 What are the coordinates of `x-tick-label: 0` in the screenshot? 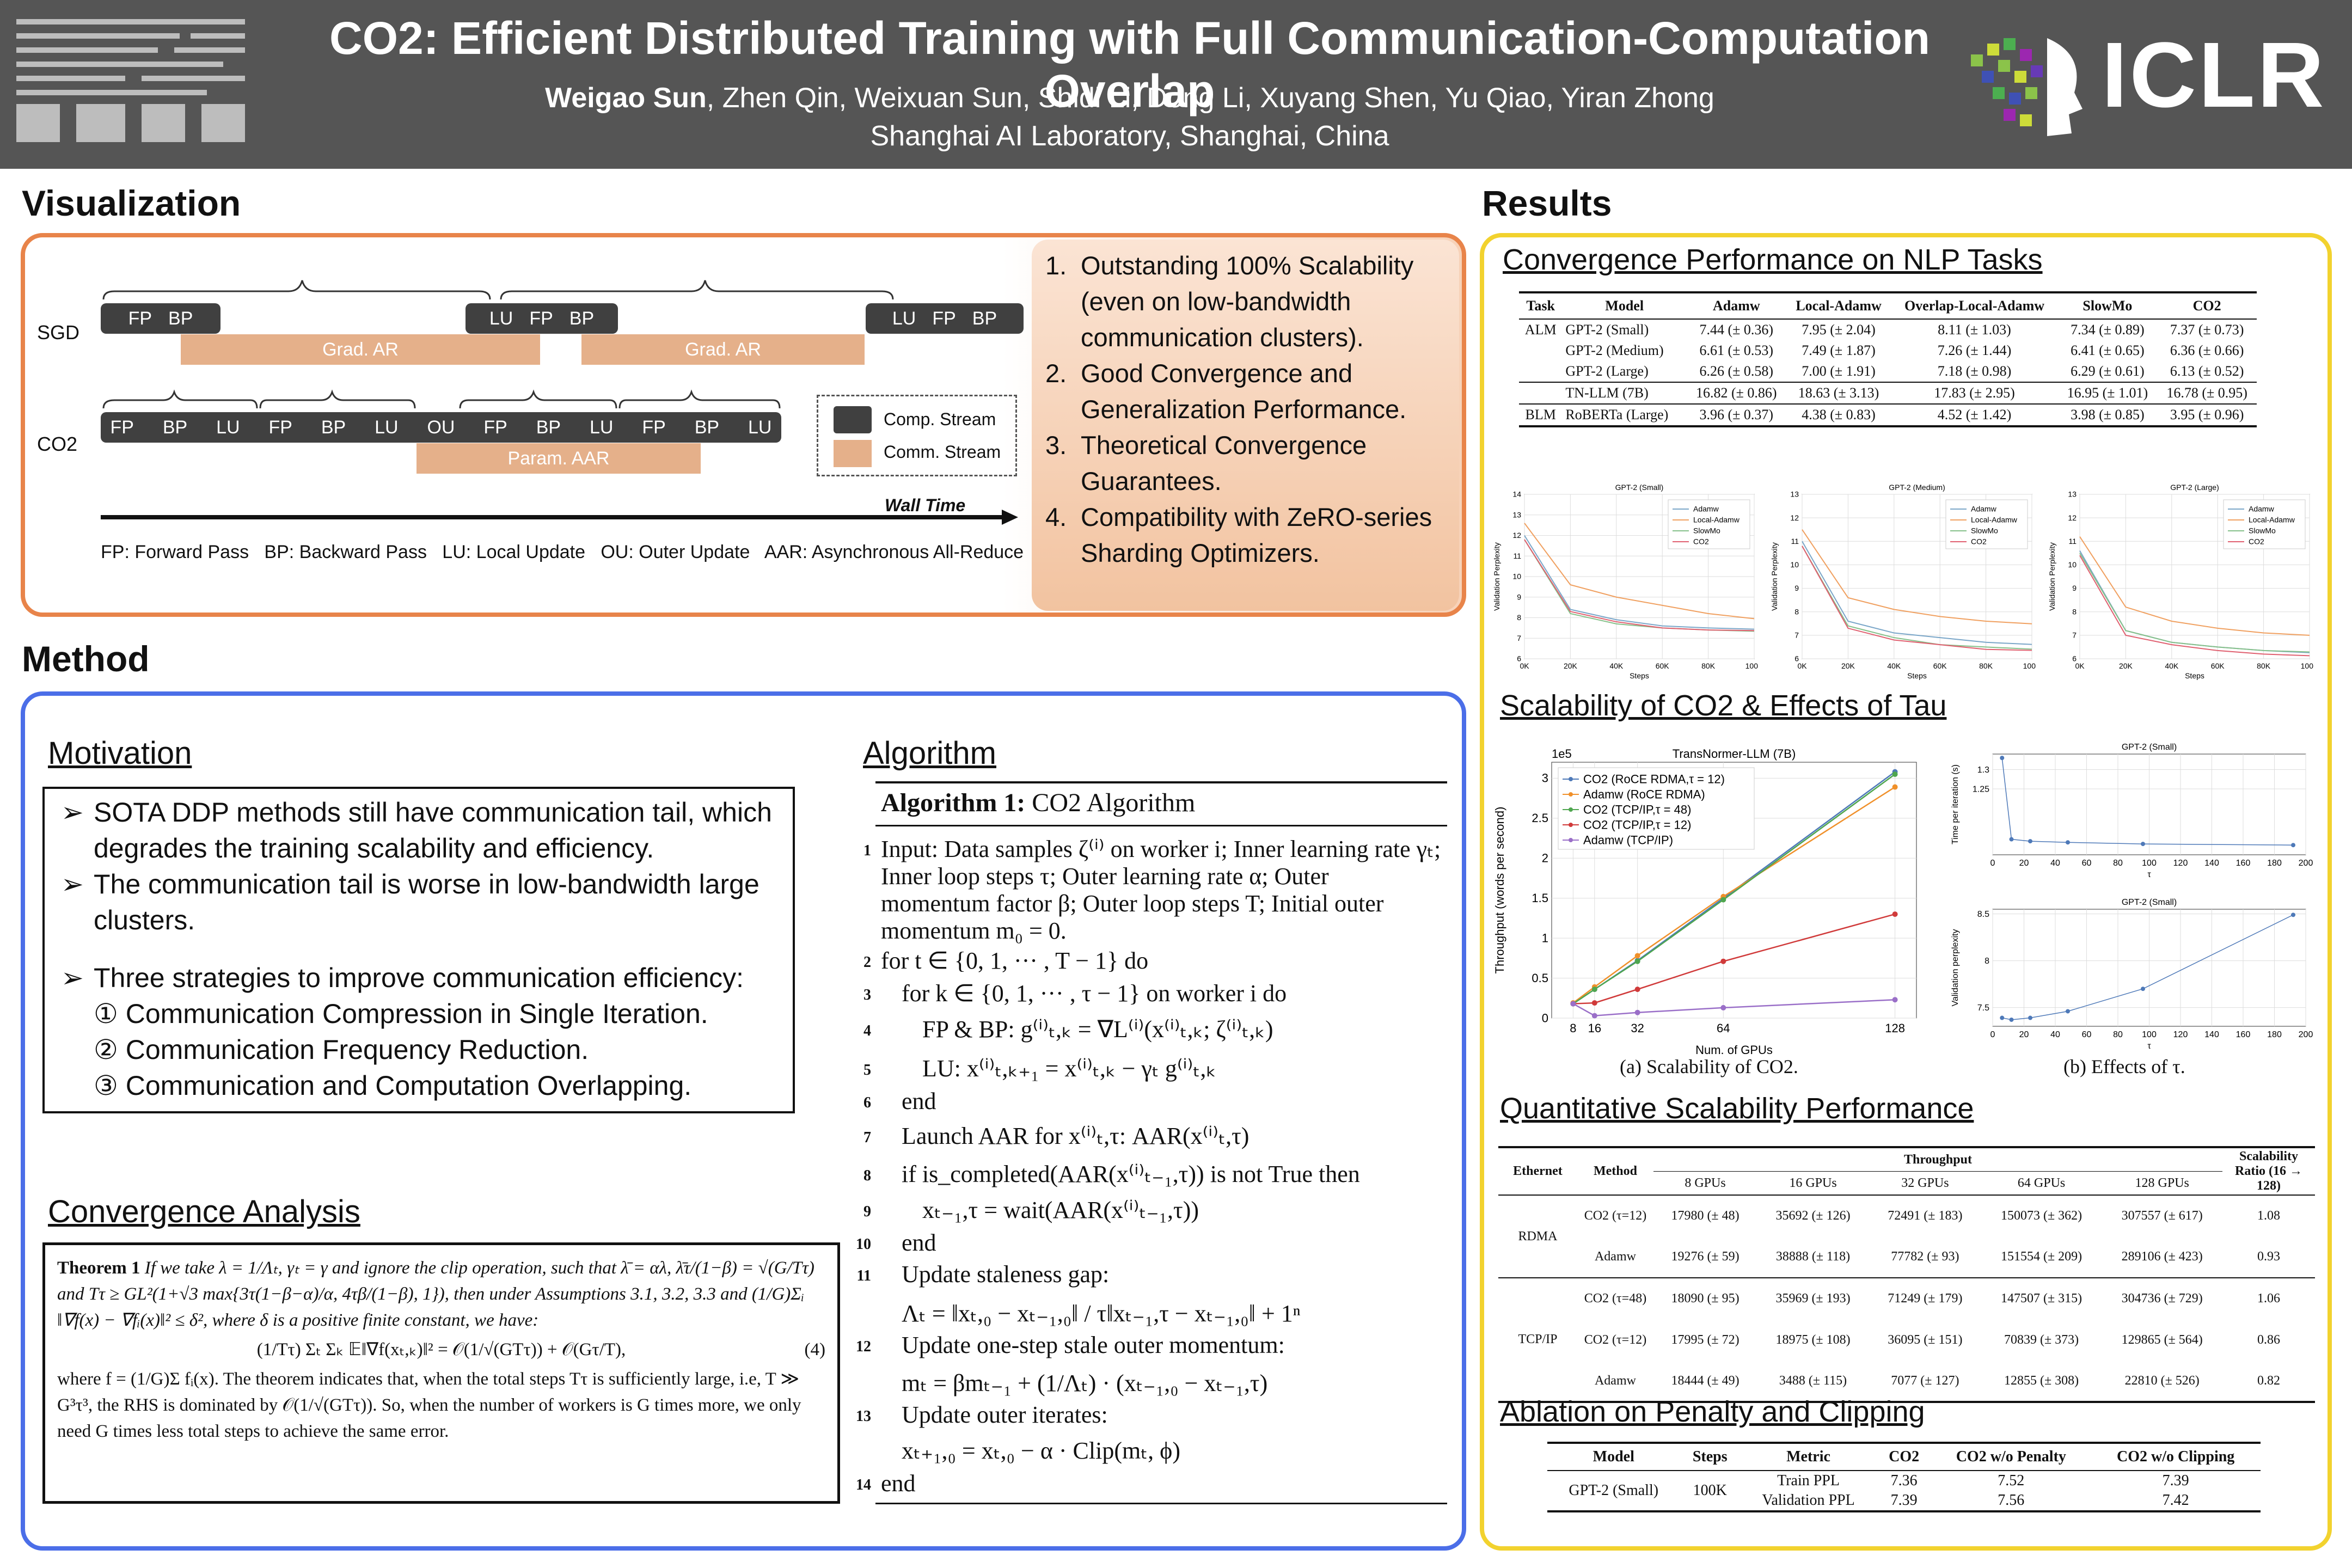 It's located at (1992, 863).